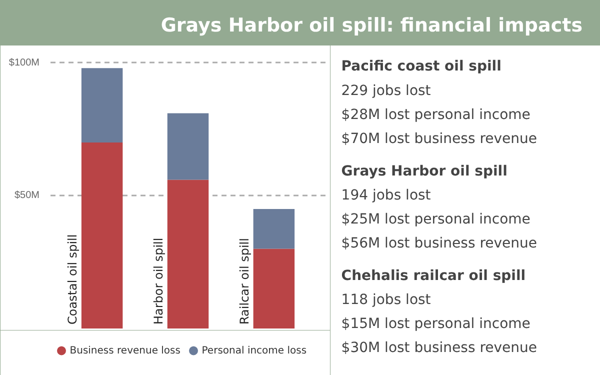  What do you see at coordinates (125, 350) in the screenshot?
I see `legend-label: Business revenue loss` at bounding box center [125, 350].